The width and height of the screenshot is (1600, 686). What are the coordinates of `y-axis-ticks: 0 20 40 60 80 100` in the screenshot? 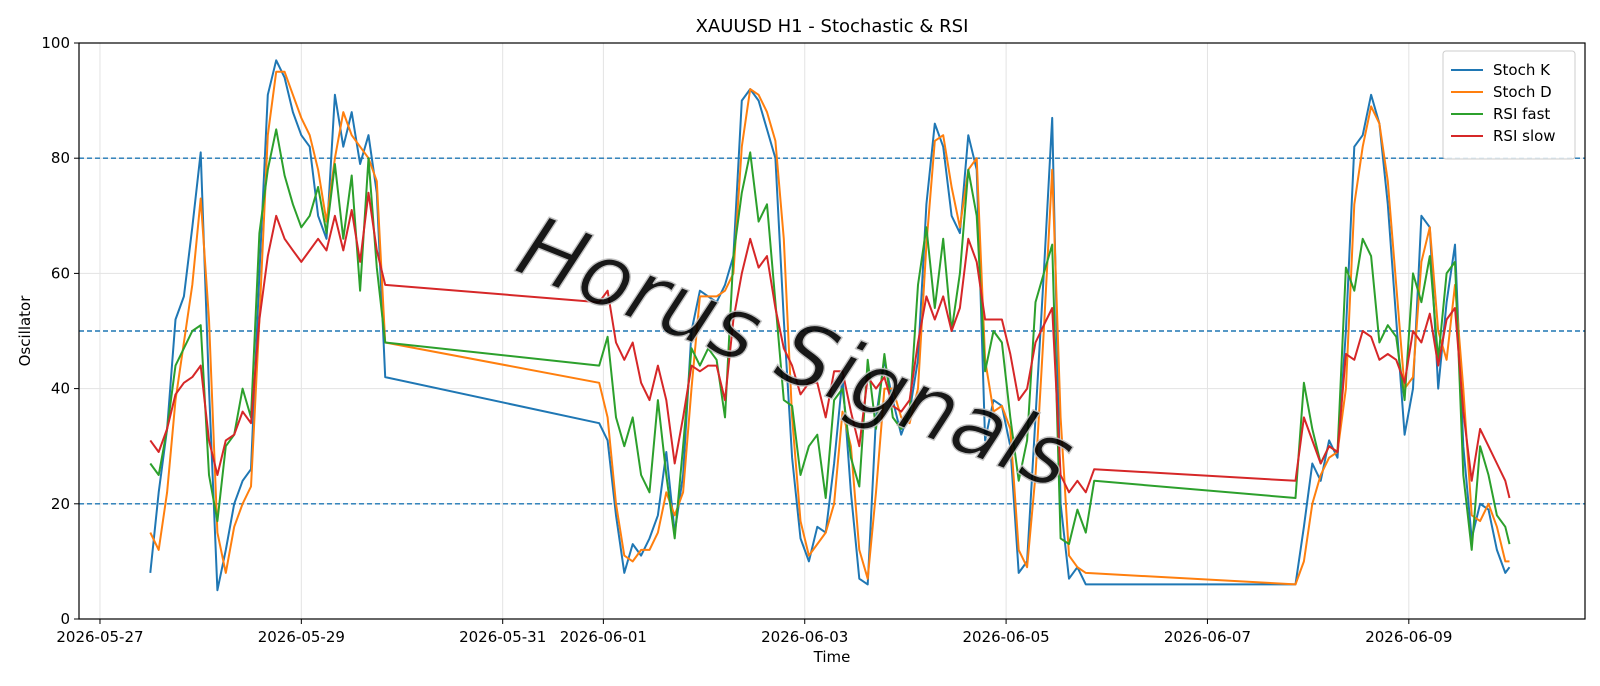 It's located at (60, 331).